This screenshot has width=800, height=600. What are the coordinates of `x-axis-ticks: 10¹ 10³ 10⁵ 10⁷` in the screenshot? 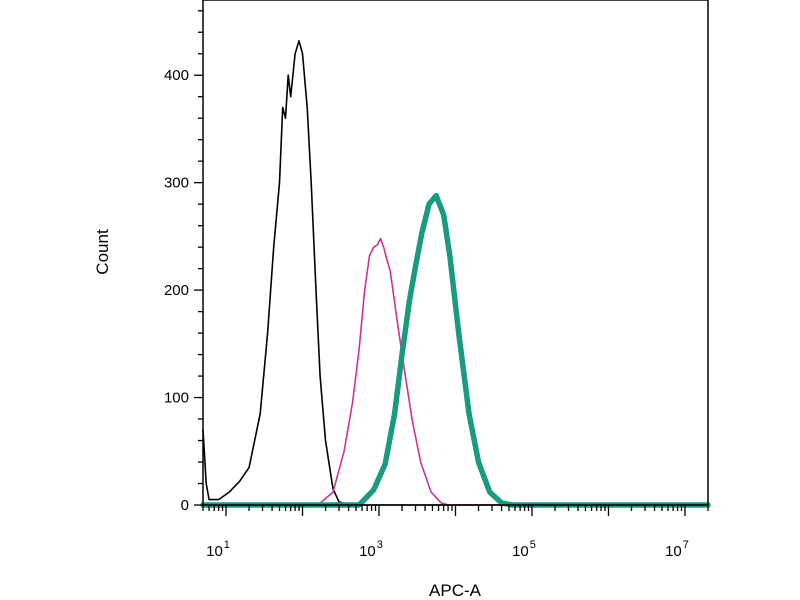 It's located at (455, 532).